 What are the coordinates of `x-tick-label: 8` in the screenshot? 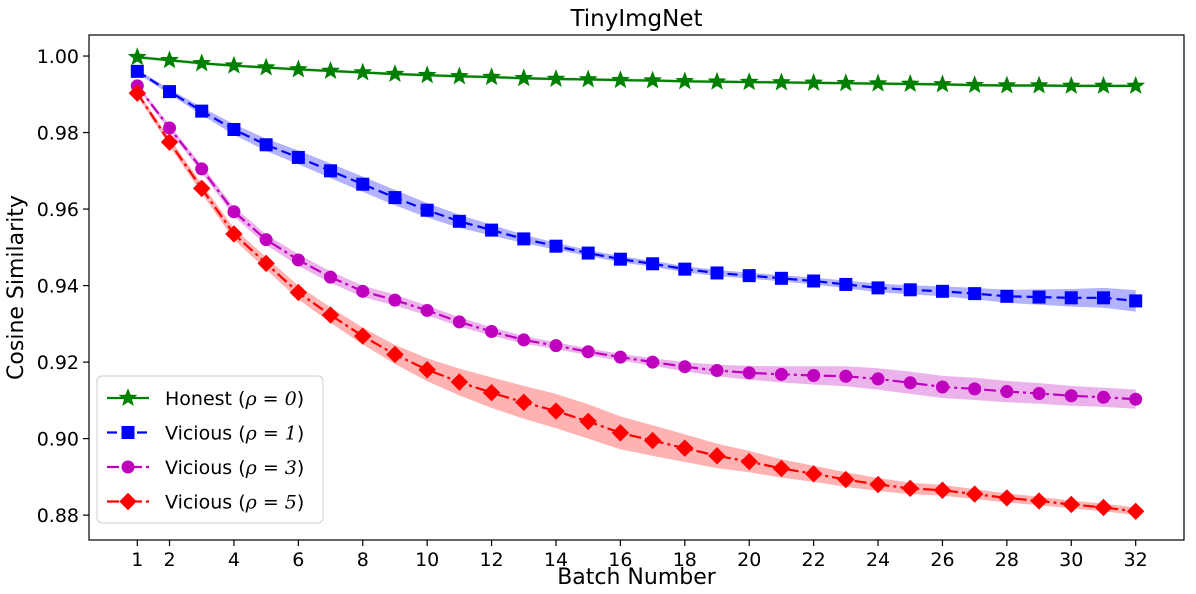 It's located at (363, 560).